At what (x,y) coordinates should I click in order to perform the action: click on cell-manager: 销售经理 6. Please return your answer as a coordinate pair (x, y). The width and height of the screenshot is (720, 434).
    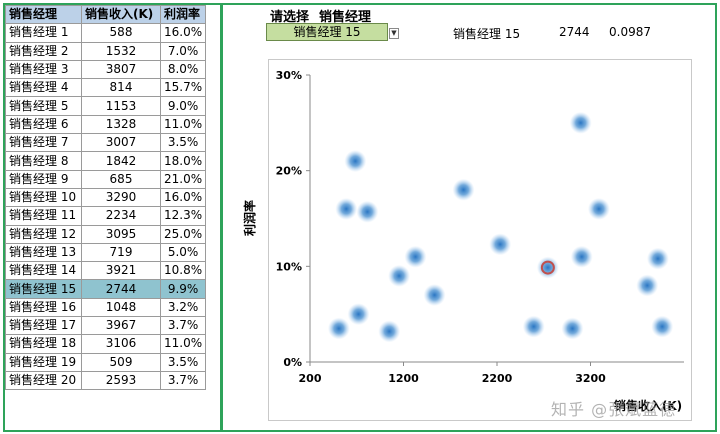
    Looking at the image, I should click on (43, 124).